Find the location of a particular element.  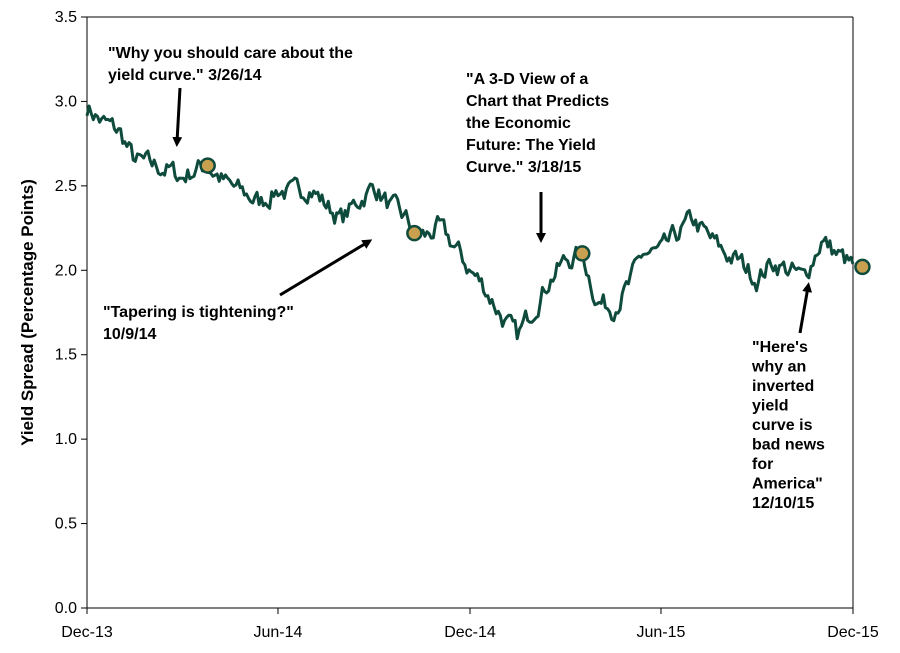

x-tick-label: Jun-15 is located at coordinates (661, 632).